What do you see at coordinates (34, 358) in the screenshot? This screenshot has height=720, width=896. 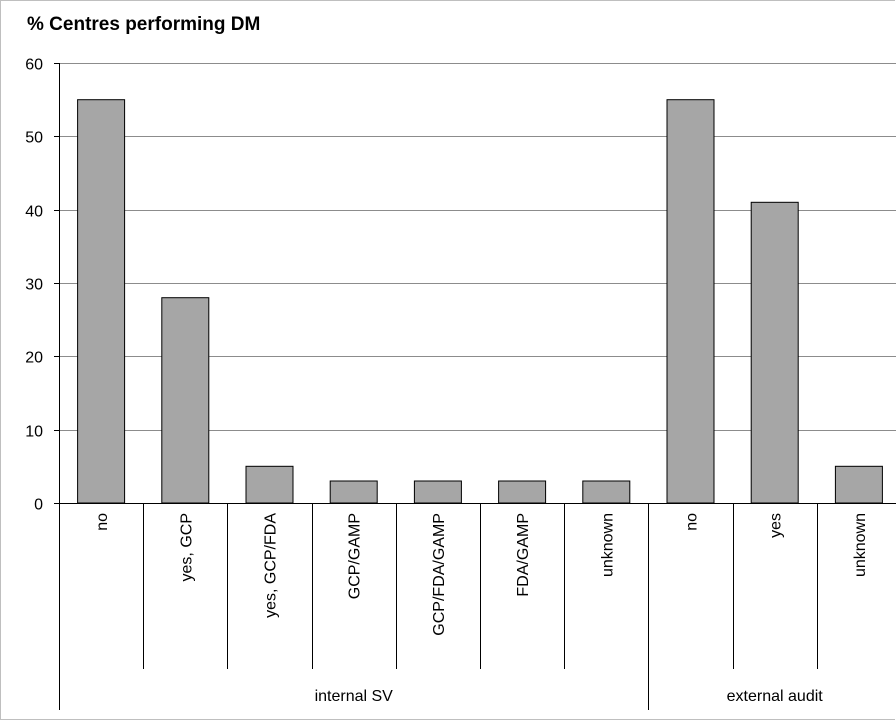 I see `y-tick-label: 20` at bounding box center [34, 358].